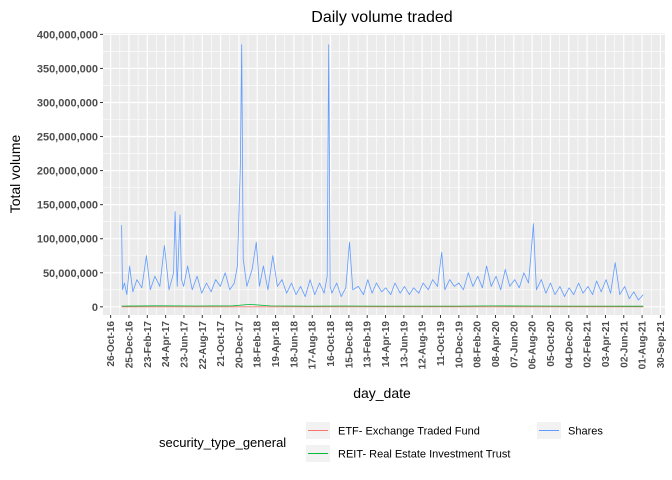  I want to click on x-tick-label: 24-Apr-17, so click(166, 344).